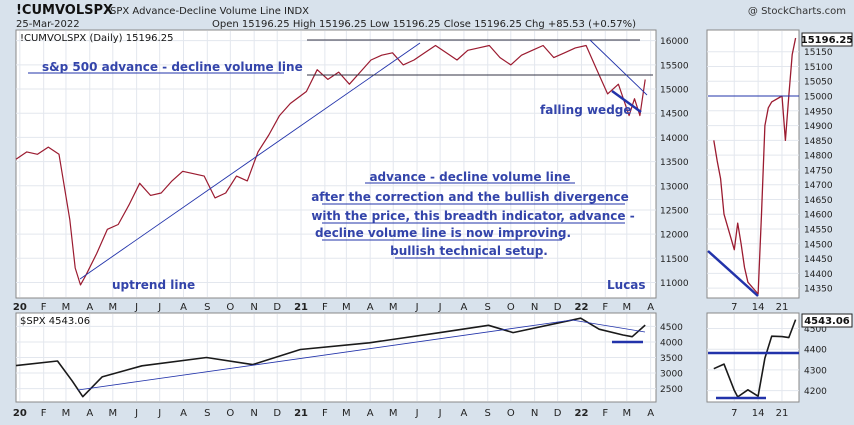 This screenshot has width=854, height=425. Describe the element at coordinates (671, 359) in the screenshot. I see `lower-y-tick-label: 3500` at that location.